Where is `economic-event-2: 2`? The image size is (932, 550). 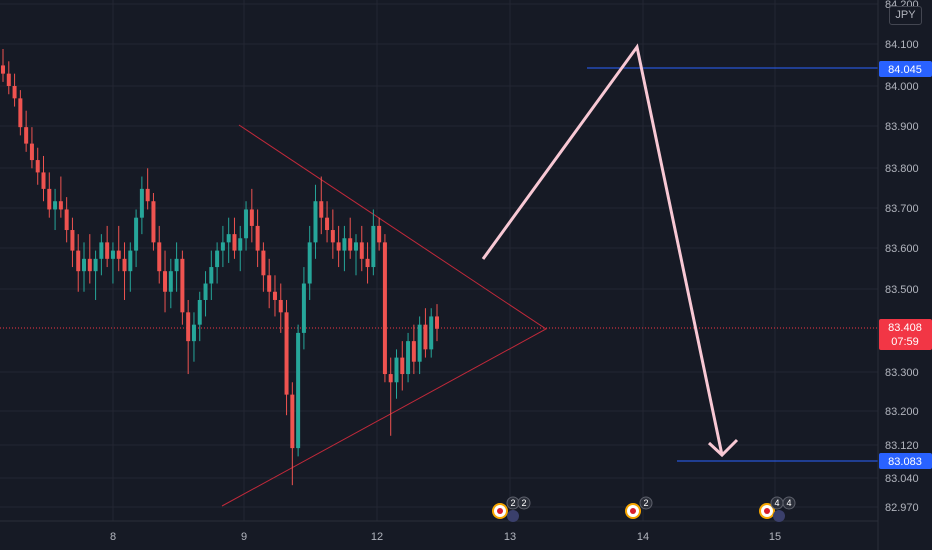
economic-event-2: 2 is located at coordinates (639, 507).